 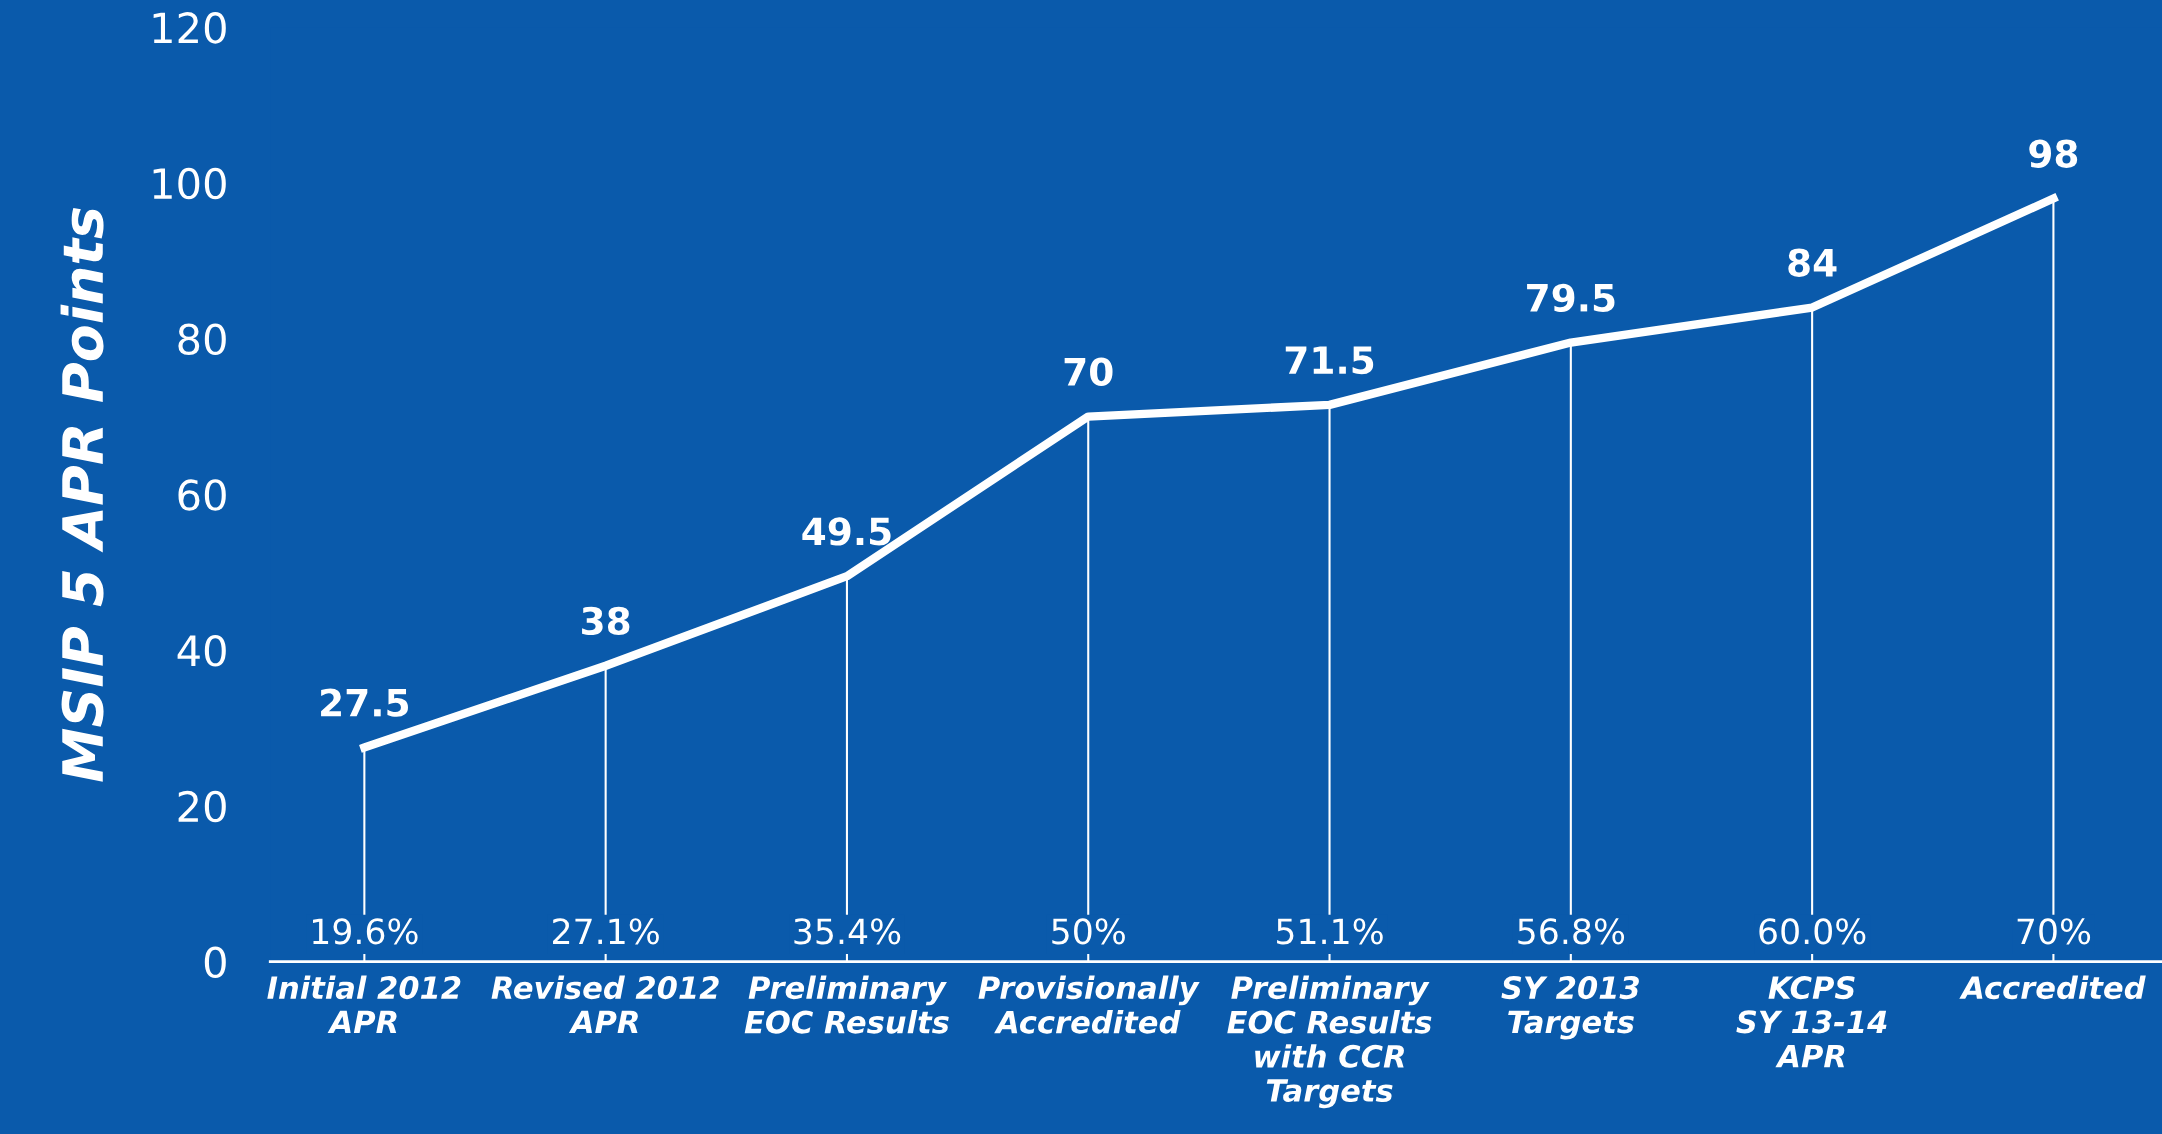 I want to click on y-axis-title: MSIP 5 APR Points, so click(x=82, y=494).